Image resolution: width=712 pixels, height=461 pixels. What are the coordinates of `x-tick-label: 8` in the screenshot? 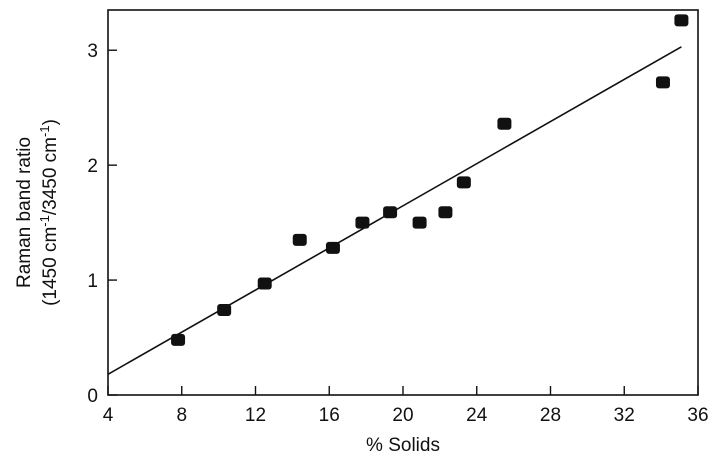 It's located at (181, 415).